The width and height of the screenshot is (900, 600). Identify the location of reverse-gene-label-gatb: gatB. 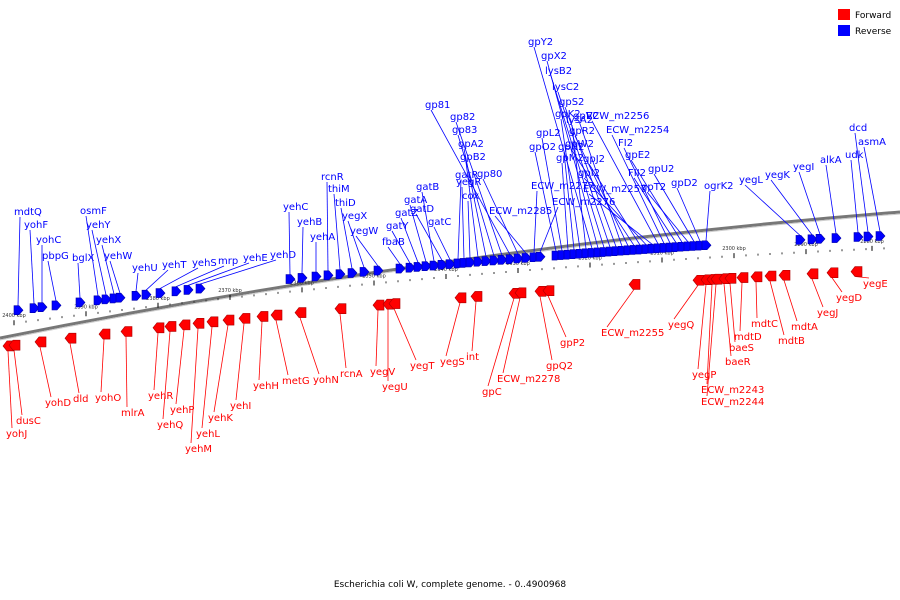
(427, 187).